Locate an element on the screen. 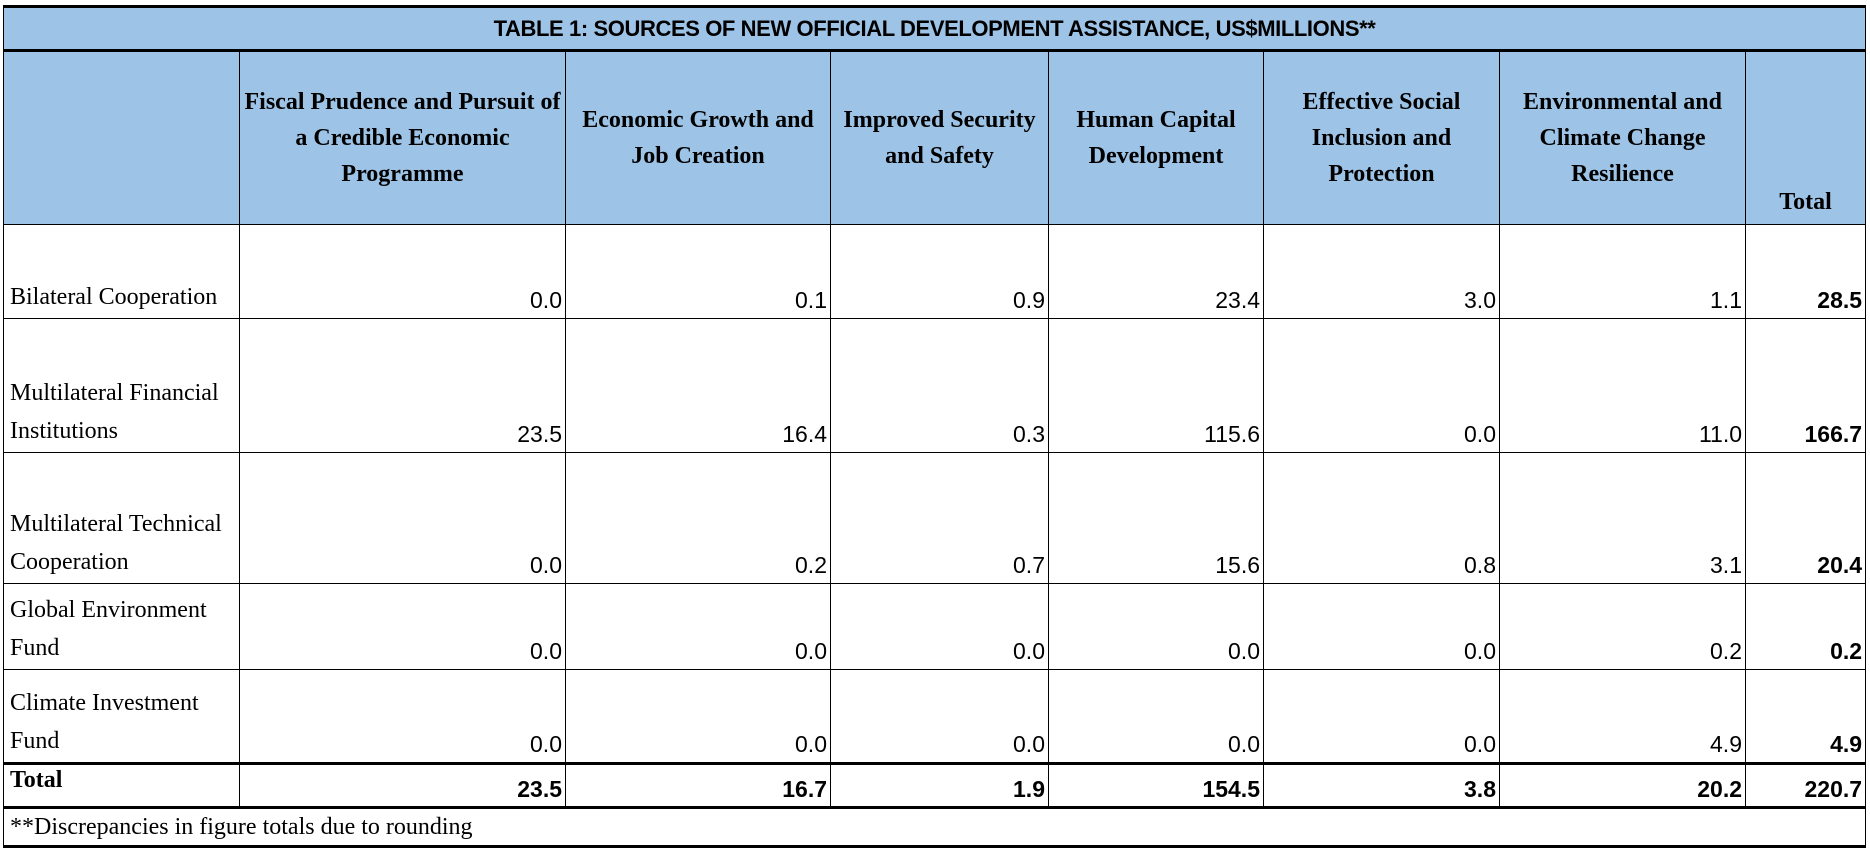 The width and height of the screenshot is (1870, 848). total-cell: 20.2 is located at coordinates (1622, 785).